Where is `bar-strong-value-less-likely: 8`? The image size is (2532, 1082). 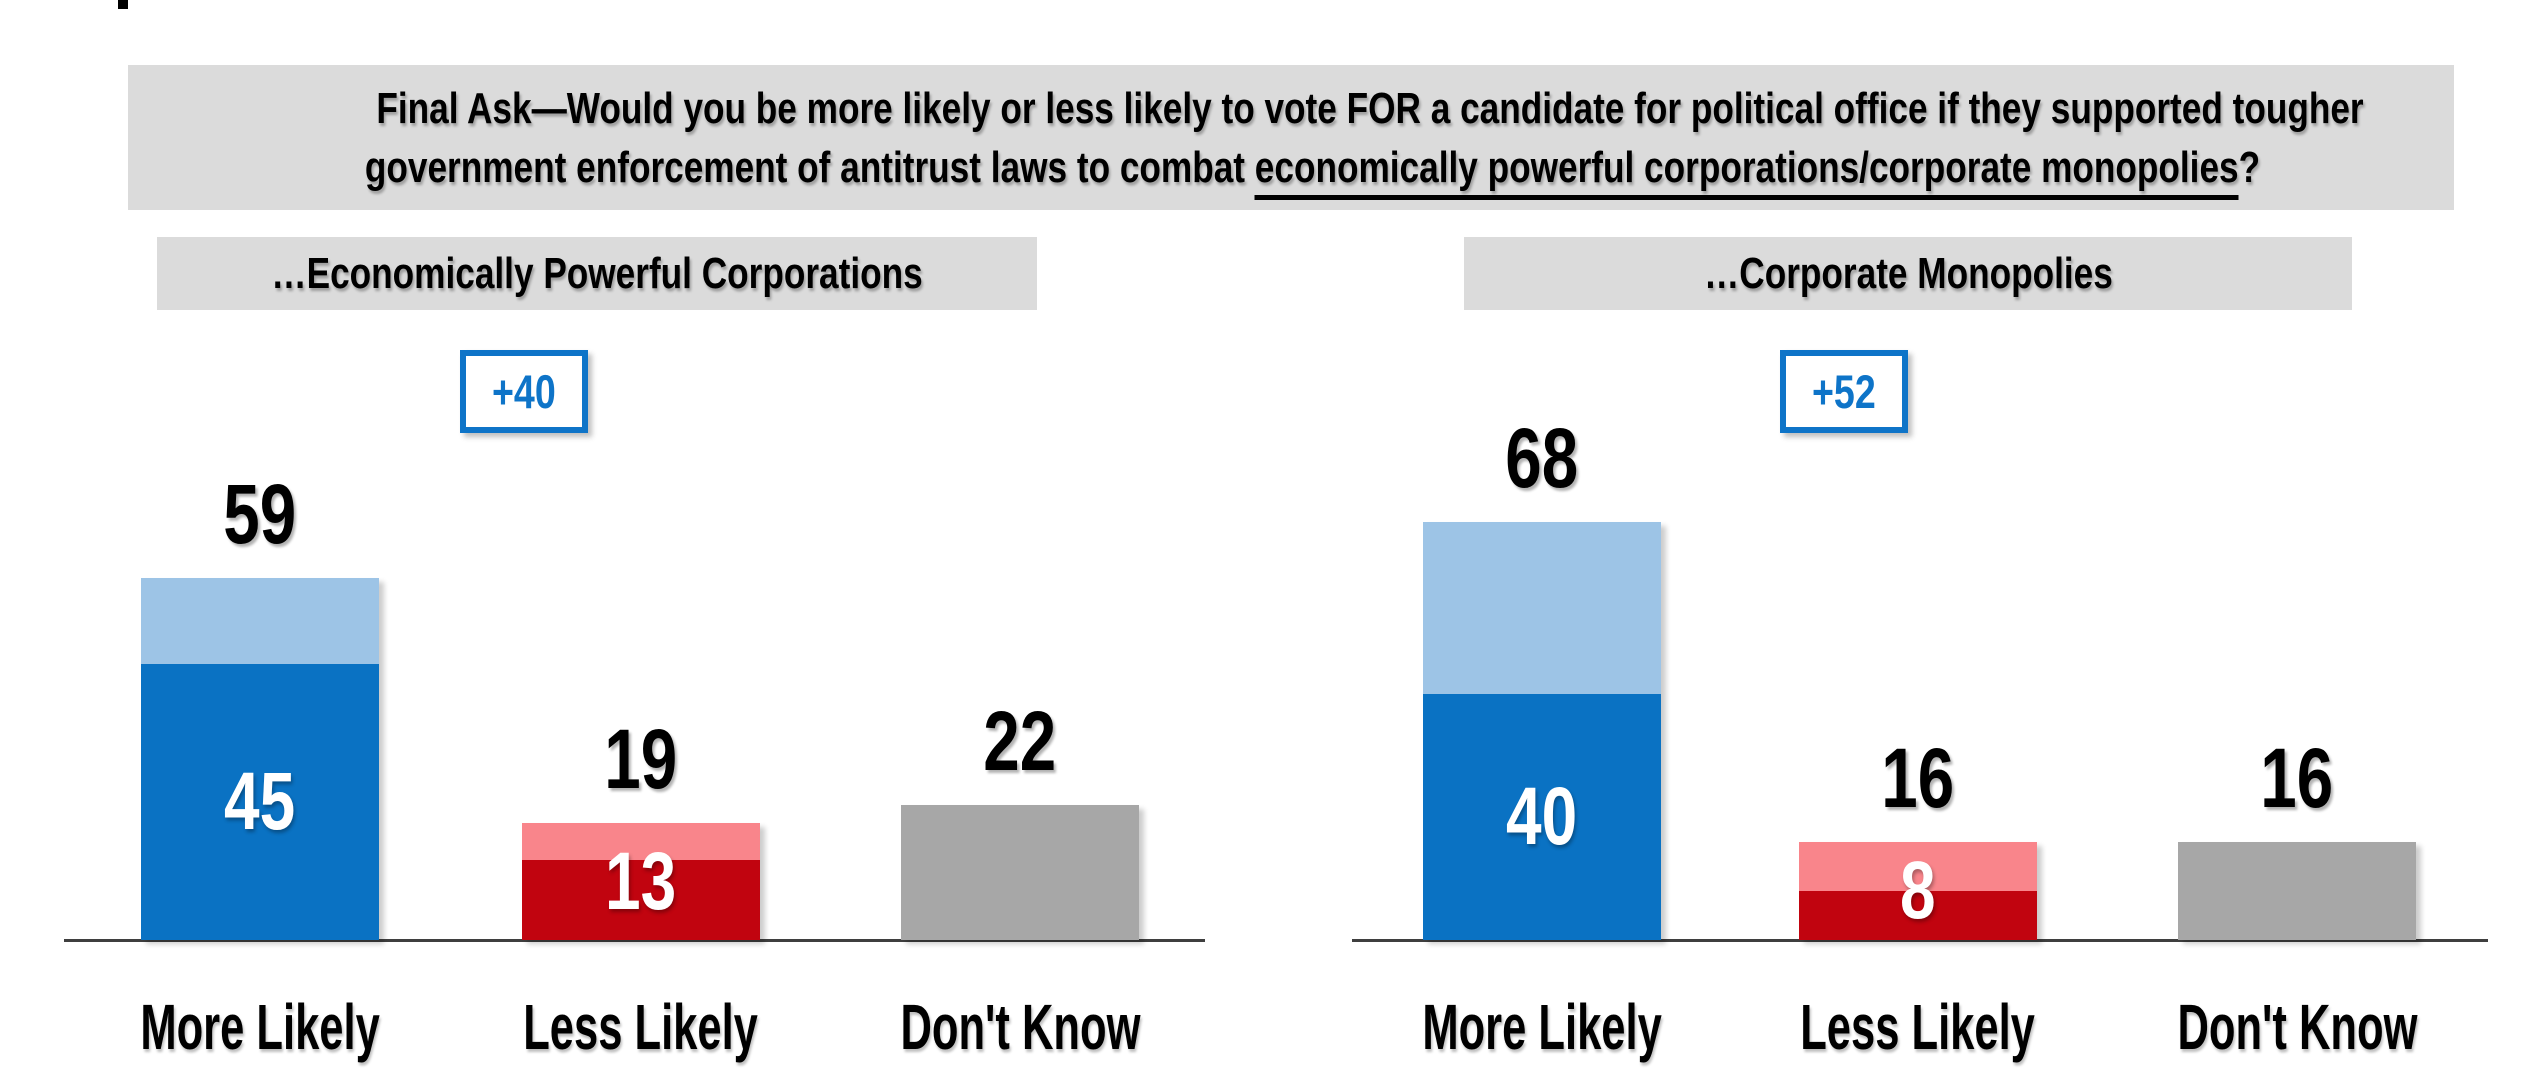
bar-strong-value-less-likely: 8 is located at coordinates (1918, 890).